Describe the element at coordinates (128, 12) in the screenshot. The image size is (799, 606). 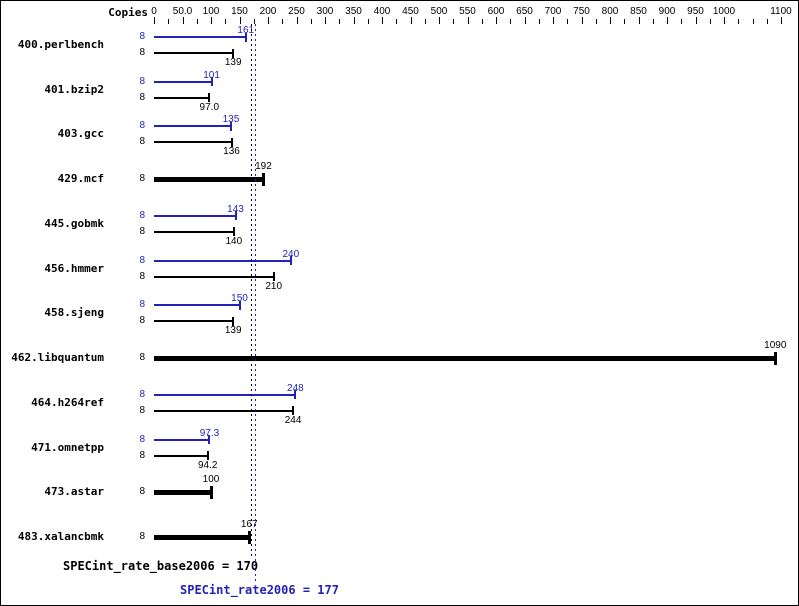
I see `copies-column-header: Copies` at that location.